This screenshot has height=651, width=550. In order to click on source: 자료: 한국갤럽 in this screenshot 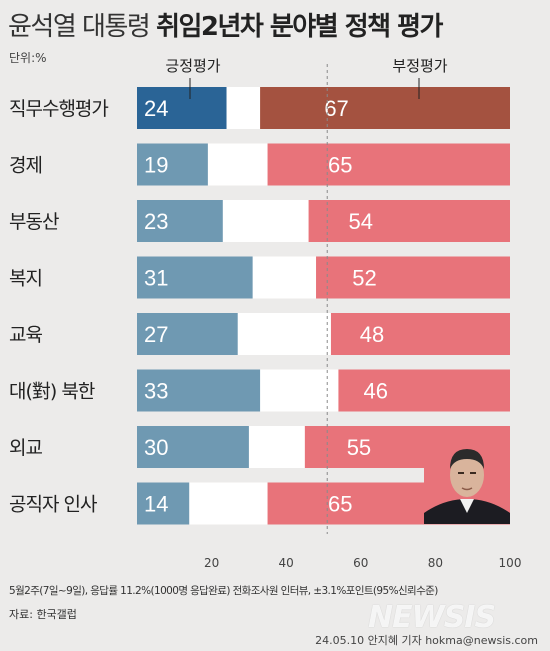, I will do `click(43, 614)`.